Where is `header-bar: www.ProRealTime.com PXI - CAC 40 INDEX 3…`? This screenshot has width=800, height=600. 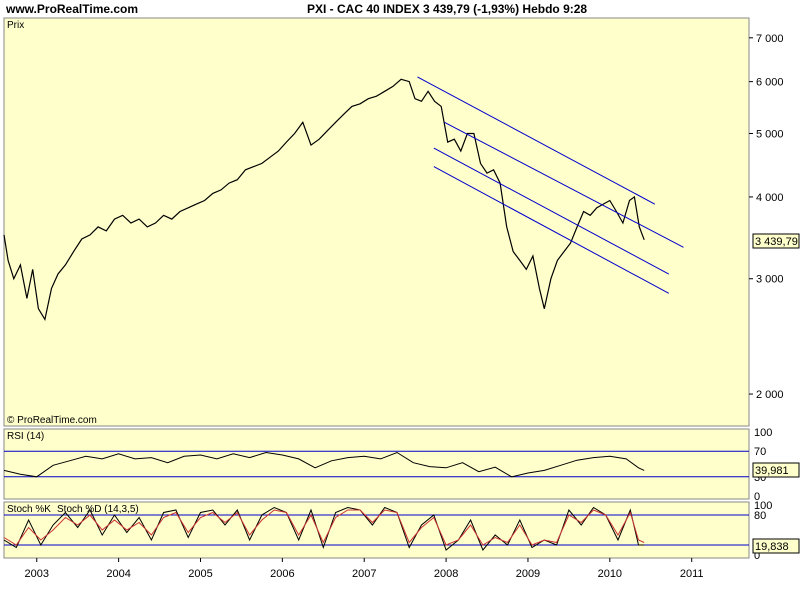
header-bar: www.ProRealTime.com PXI - CAC 40 INDEX 3… is located at coordinates (400, 9).